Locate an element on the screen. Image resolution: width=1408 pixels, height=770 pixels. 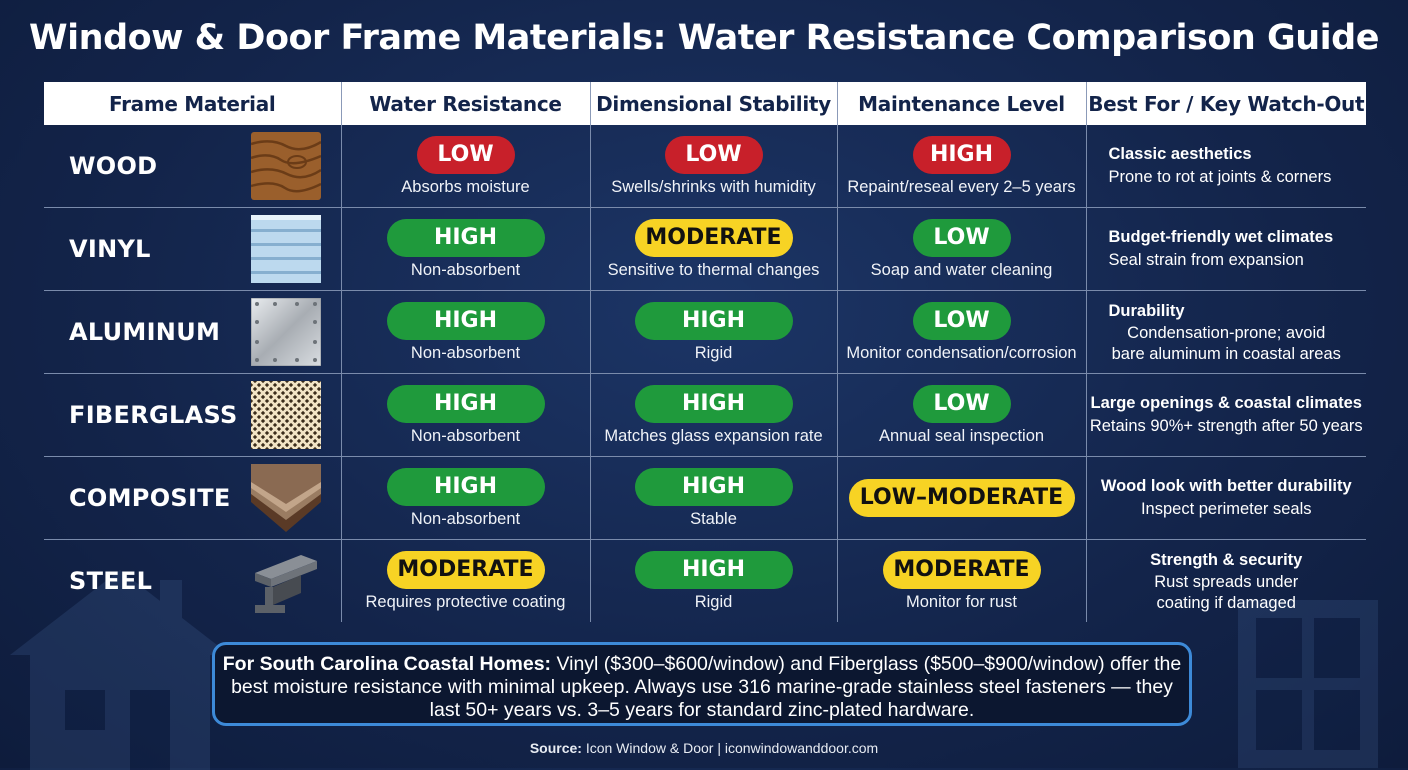
table-row: FIBERGLASS HIGH Non-absorbent is located at coordinates (705, 415).